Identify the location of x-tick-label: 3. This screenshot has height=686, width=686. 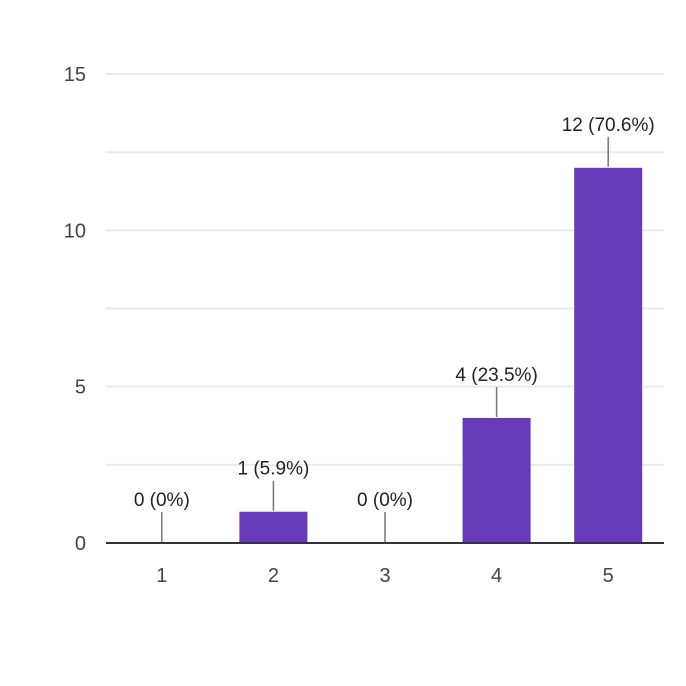
(384, 576).